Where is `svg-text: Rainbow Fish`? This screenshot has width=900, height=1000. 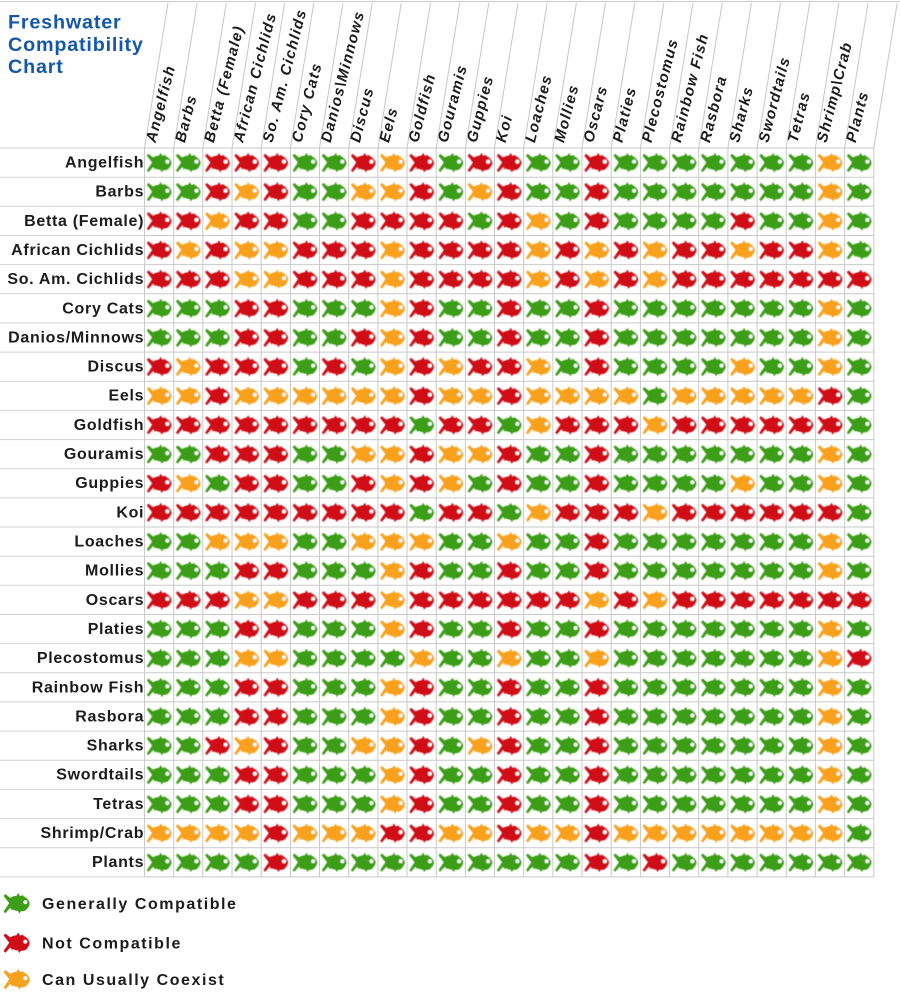 svg-text: Rainbow Fish is located at coordinates (88, 687).